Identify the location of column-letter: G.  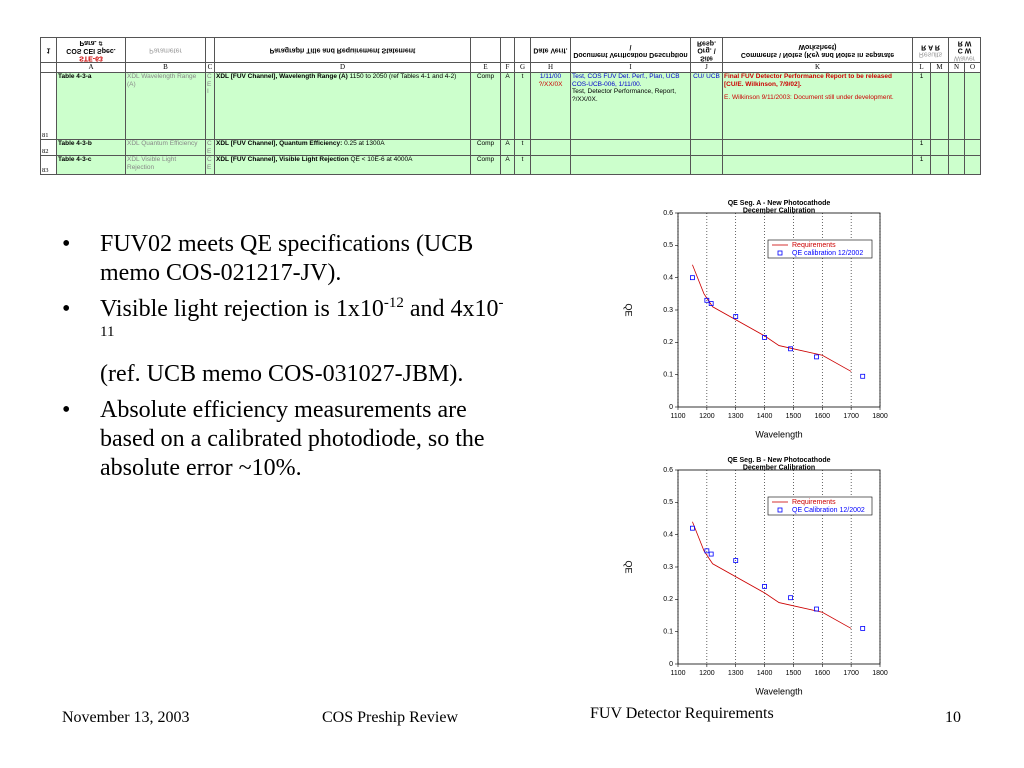
(522, 67).